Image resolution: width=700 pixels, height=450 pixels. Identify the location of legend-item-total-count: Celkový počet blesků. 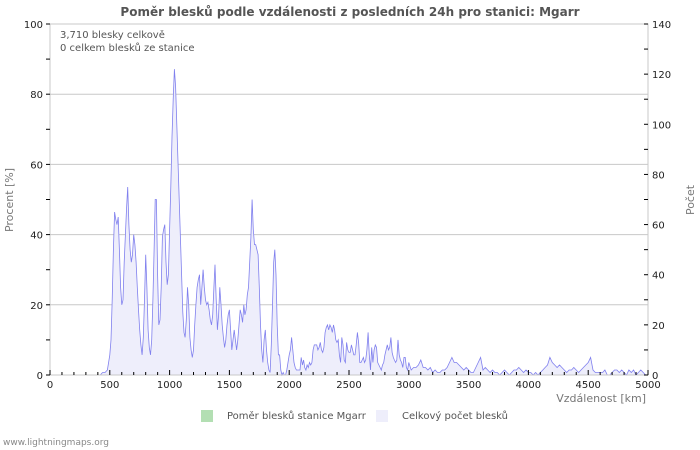
(442, 416).